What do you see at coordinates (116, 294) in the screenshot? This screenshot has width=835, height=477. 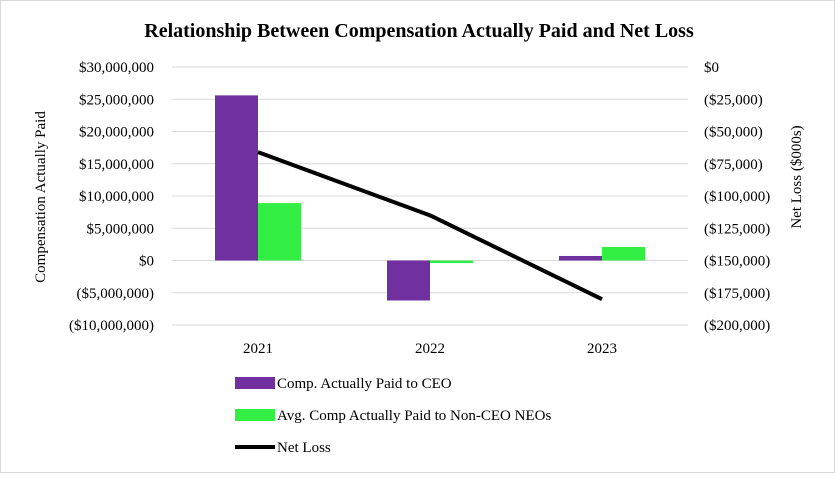 I see `left-tick-label: ($5,000,000)` at bounding box center [116, 294].